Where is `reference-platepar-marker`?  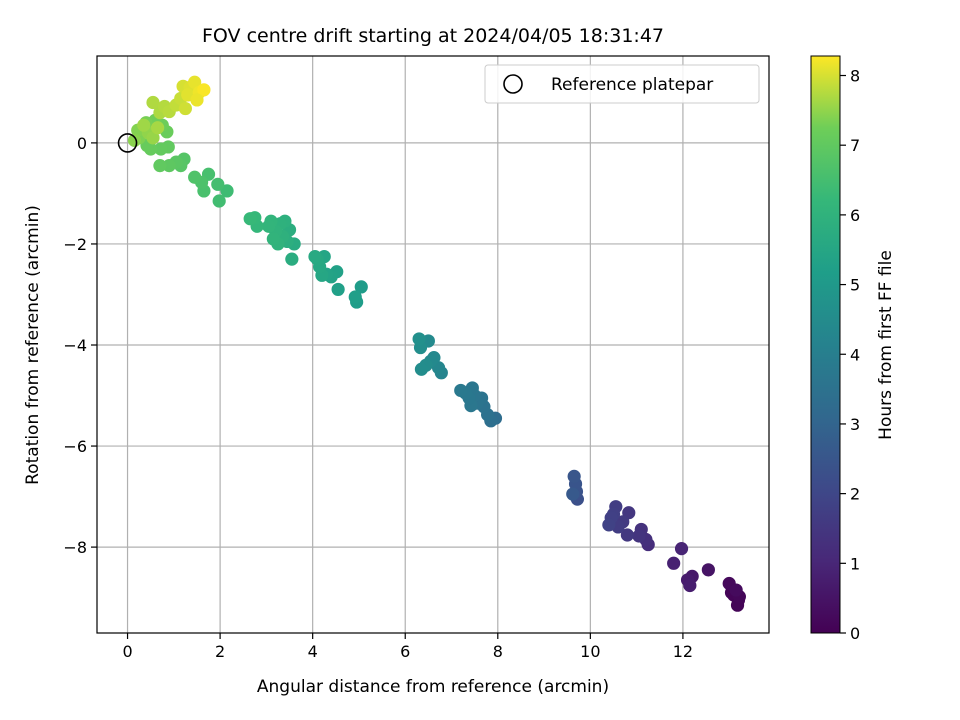
reference-platepar-marker is located at coordinates (127, 143).